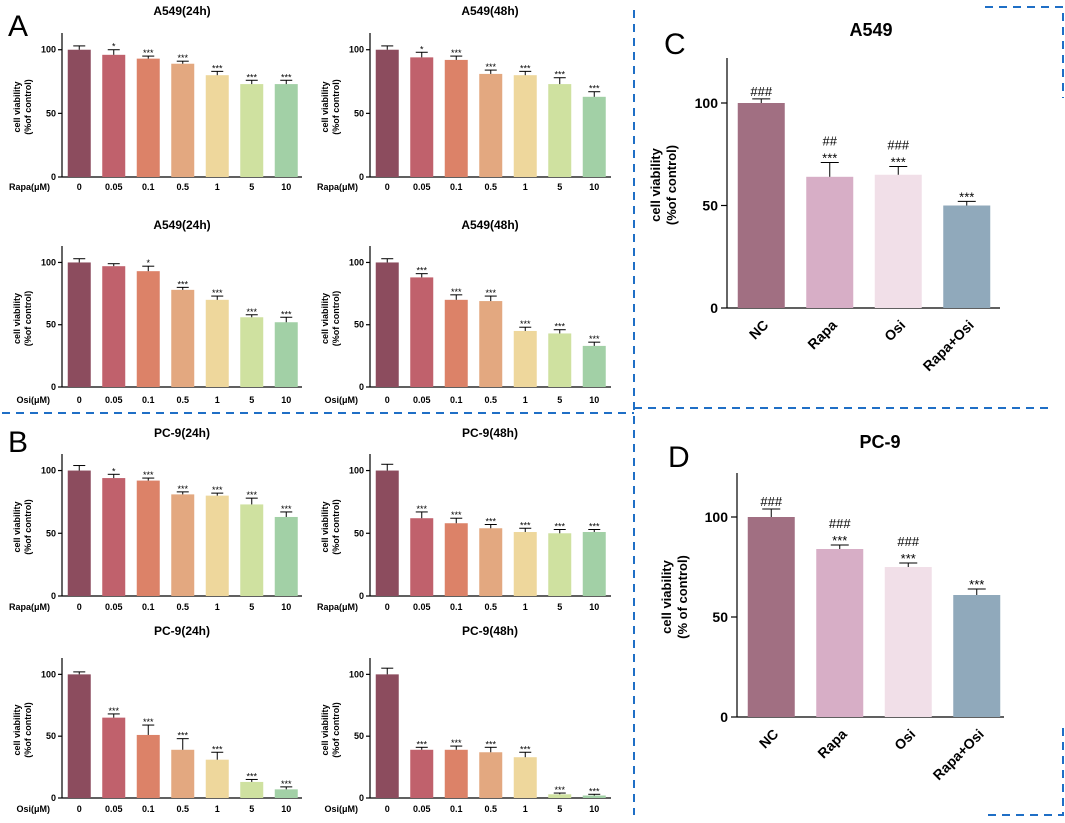  I want to click on chart-title: A549(24h), so click(181, 11).